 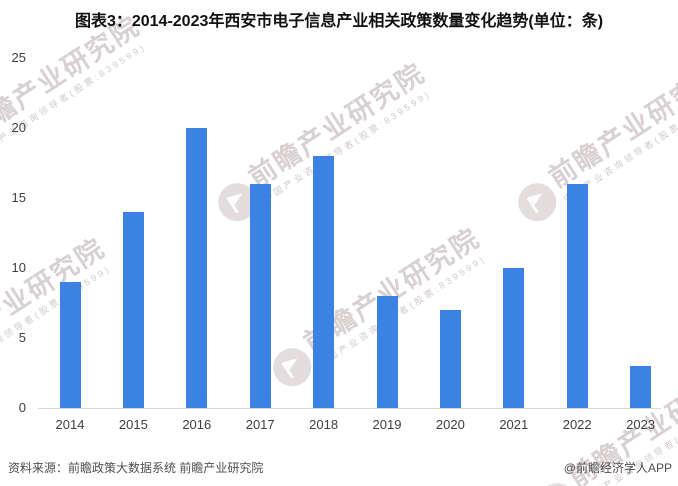 What do you see at coordinates (324, 424) in the screenshot?
I see `x-tick-label: 2018` at bounding box center [324, 424].